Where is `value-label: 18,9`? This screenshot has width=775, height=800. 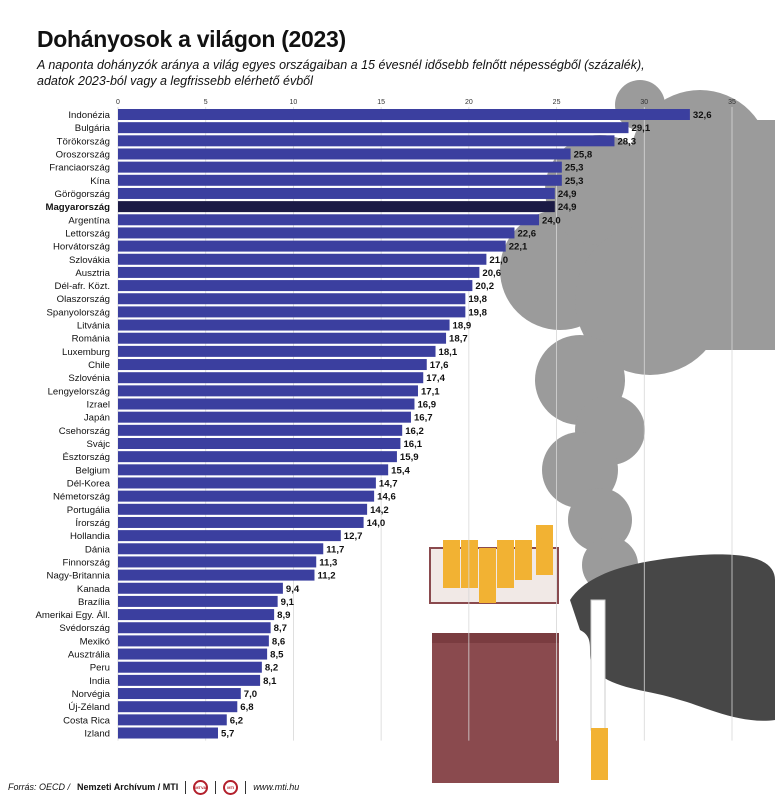
value-label: 18,9 is located at coordinates (462, 326).